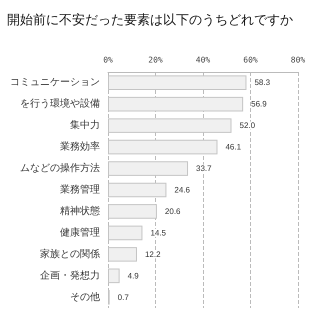 This screenshot has height=320, width=320. I want to click on y-tick-label: 集中力, so click(85, 125).